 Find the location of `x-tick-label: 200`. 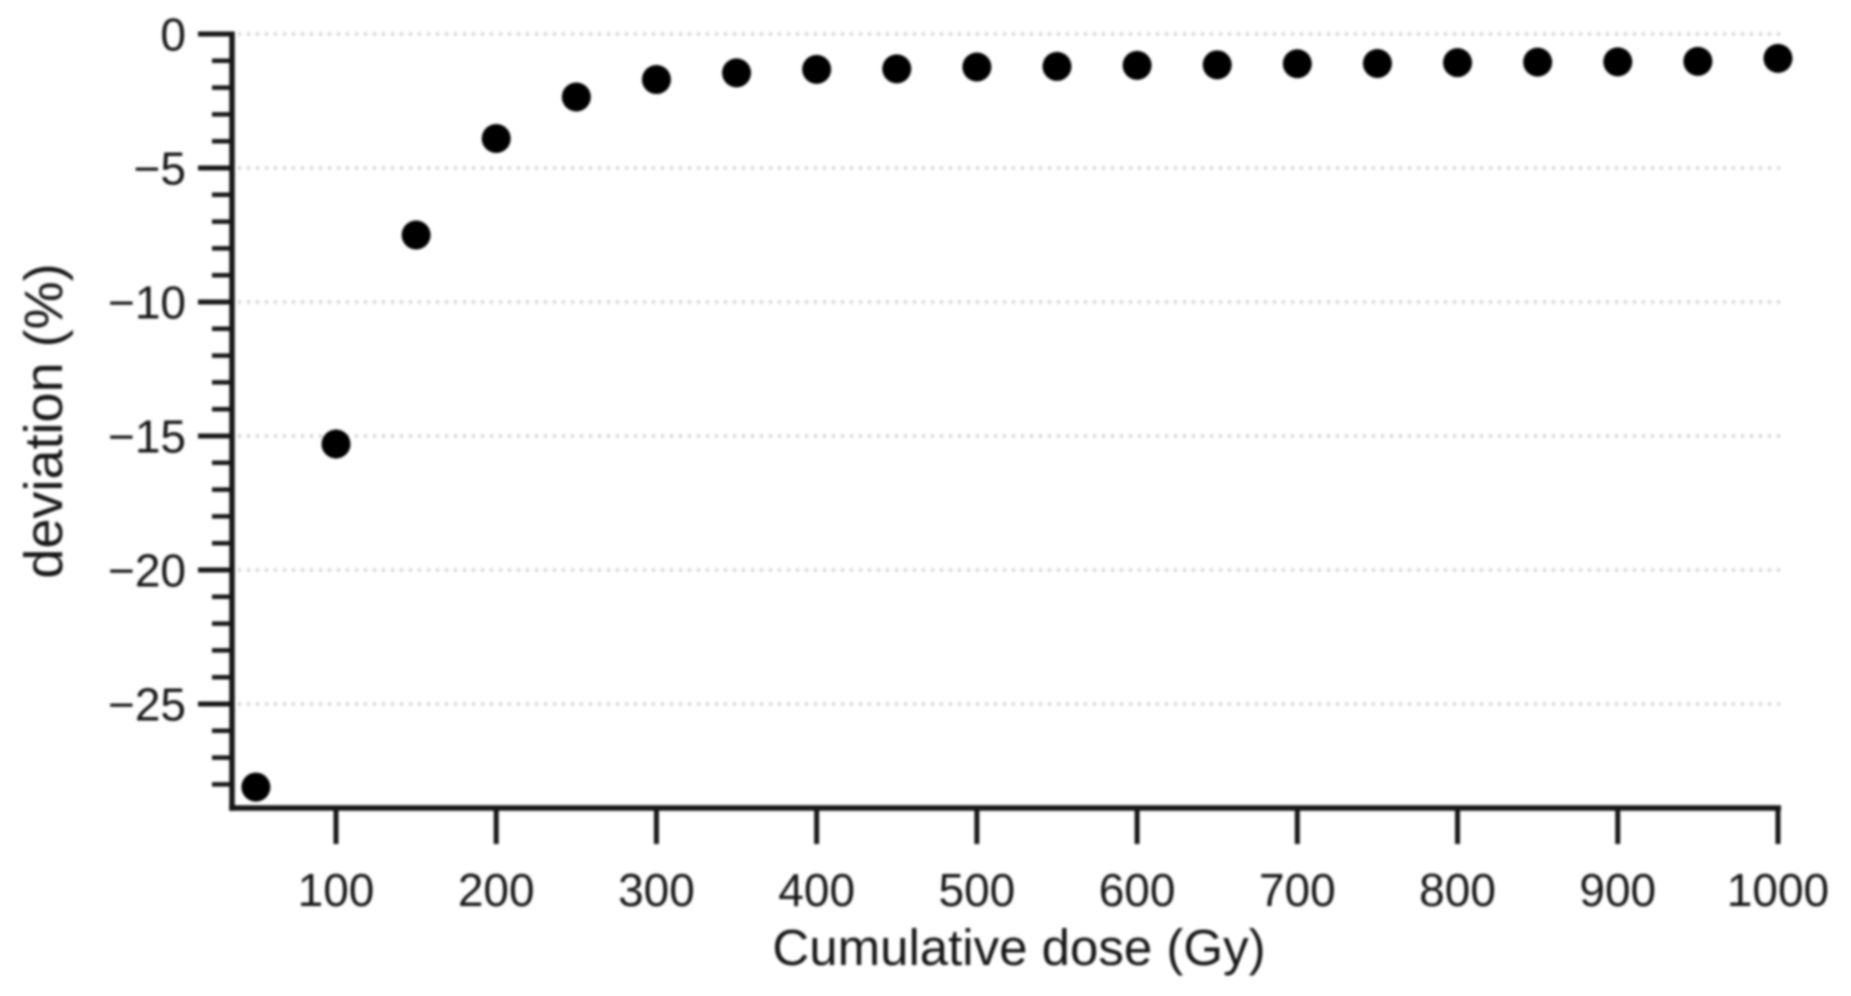

x-tick-label: 200 is located at coordinates (496, 890).